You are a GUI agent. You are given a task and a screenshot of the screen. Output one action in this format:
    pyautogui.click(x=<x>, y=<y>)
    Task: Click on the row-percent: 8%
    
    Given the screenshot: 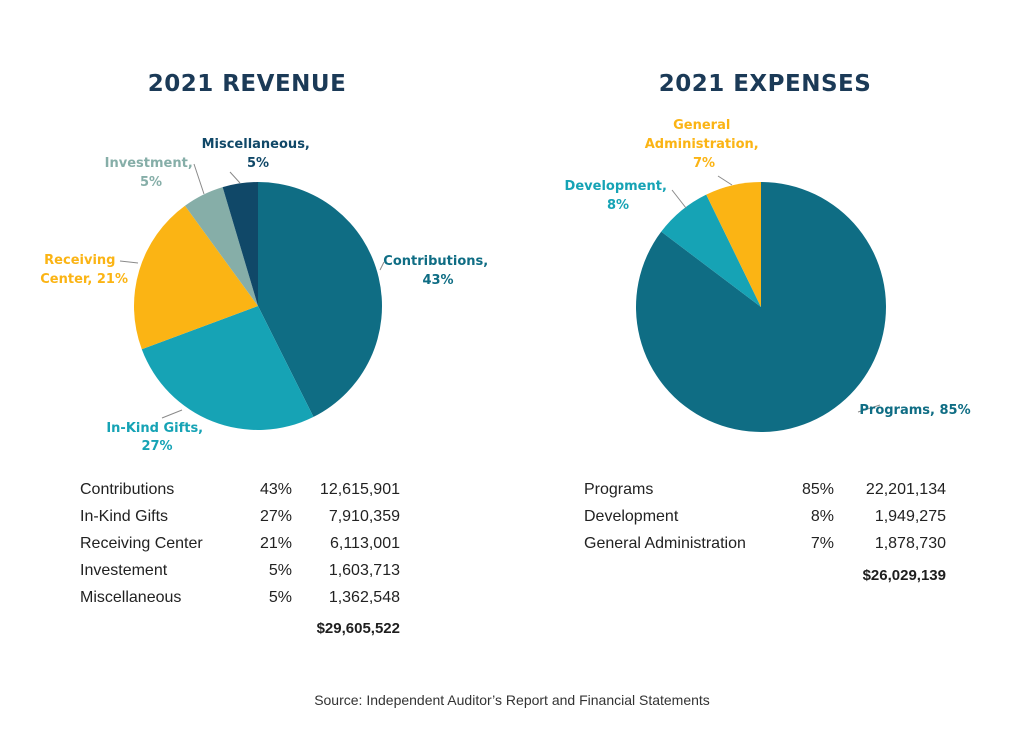 What is the action you would take?
    pyautogui.click(x=822, y=516)
    